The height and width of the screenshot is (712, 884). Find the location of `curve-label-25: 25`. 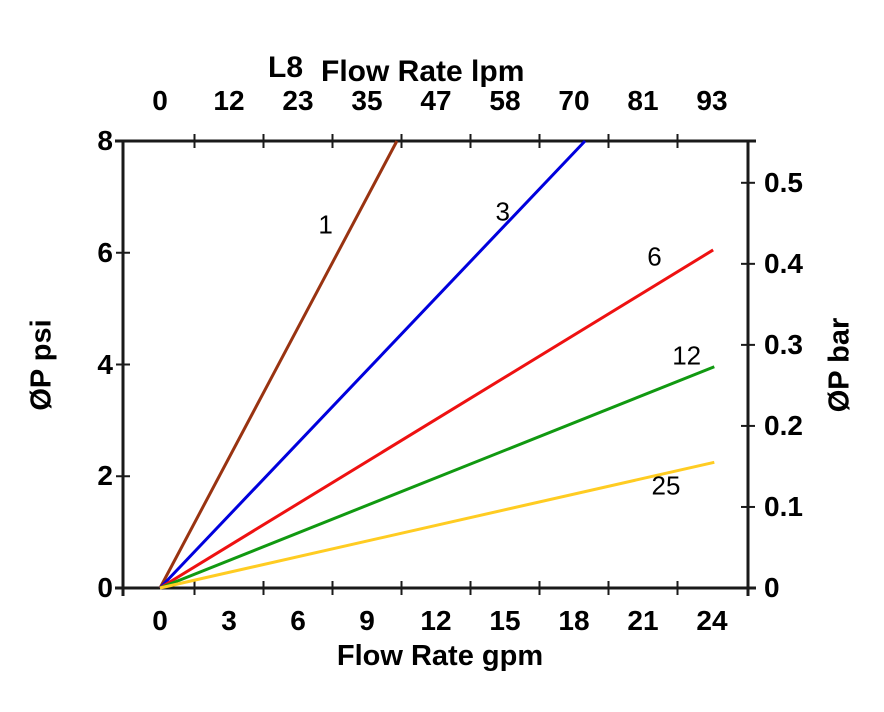

curve-label-25: 25 is located at coordinates (666, 485).